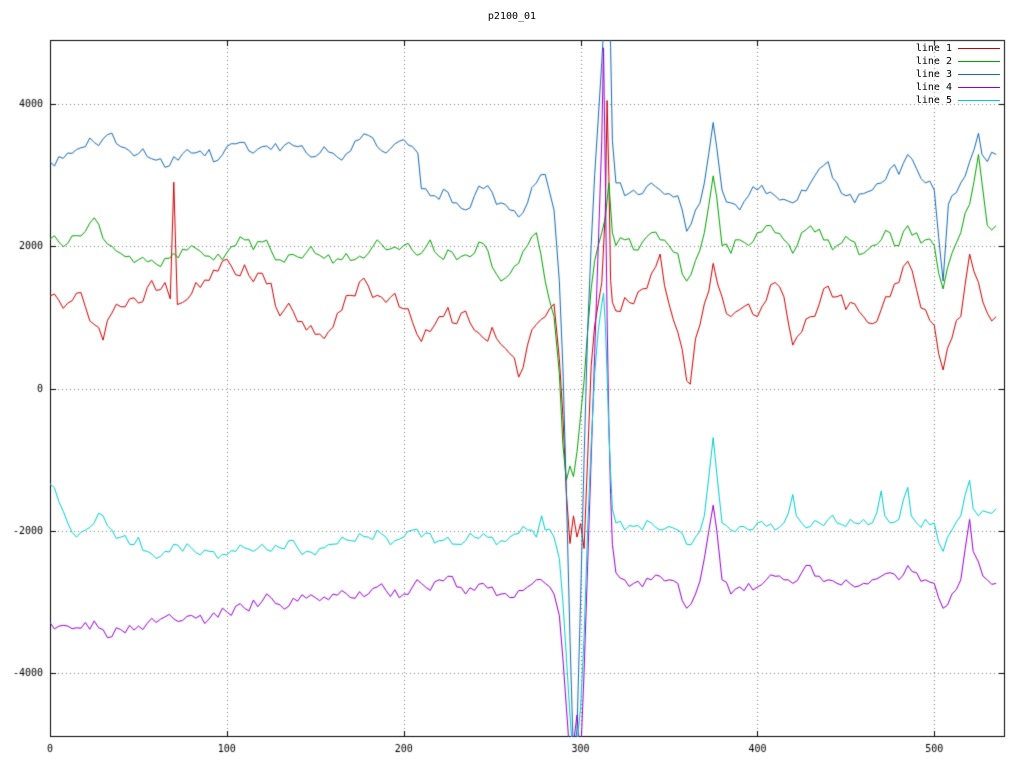  I want to click on legend-item: line 5, so click(958, 100).